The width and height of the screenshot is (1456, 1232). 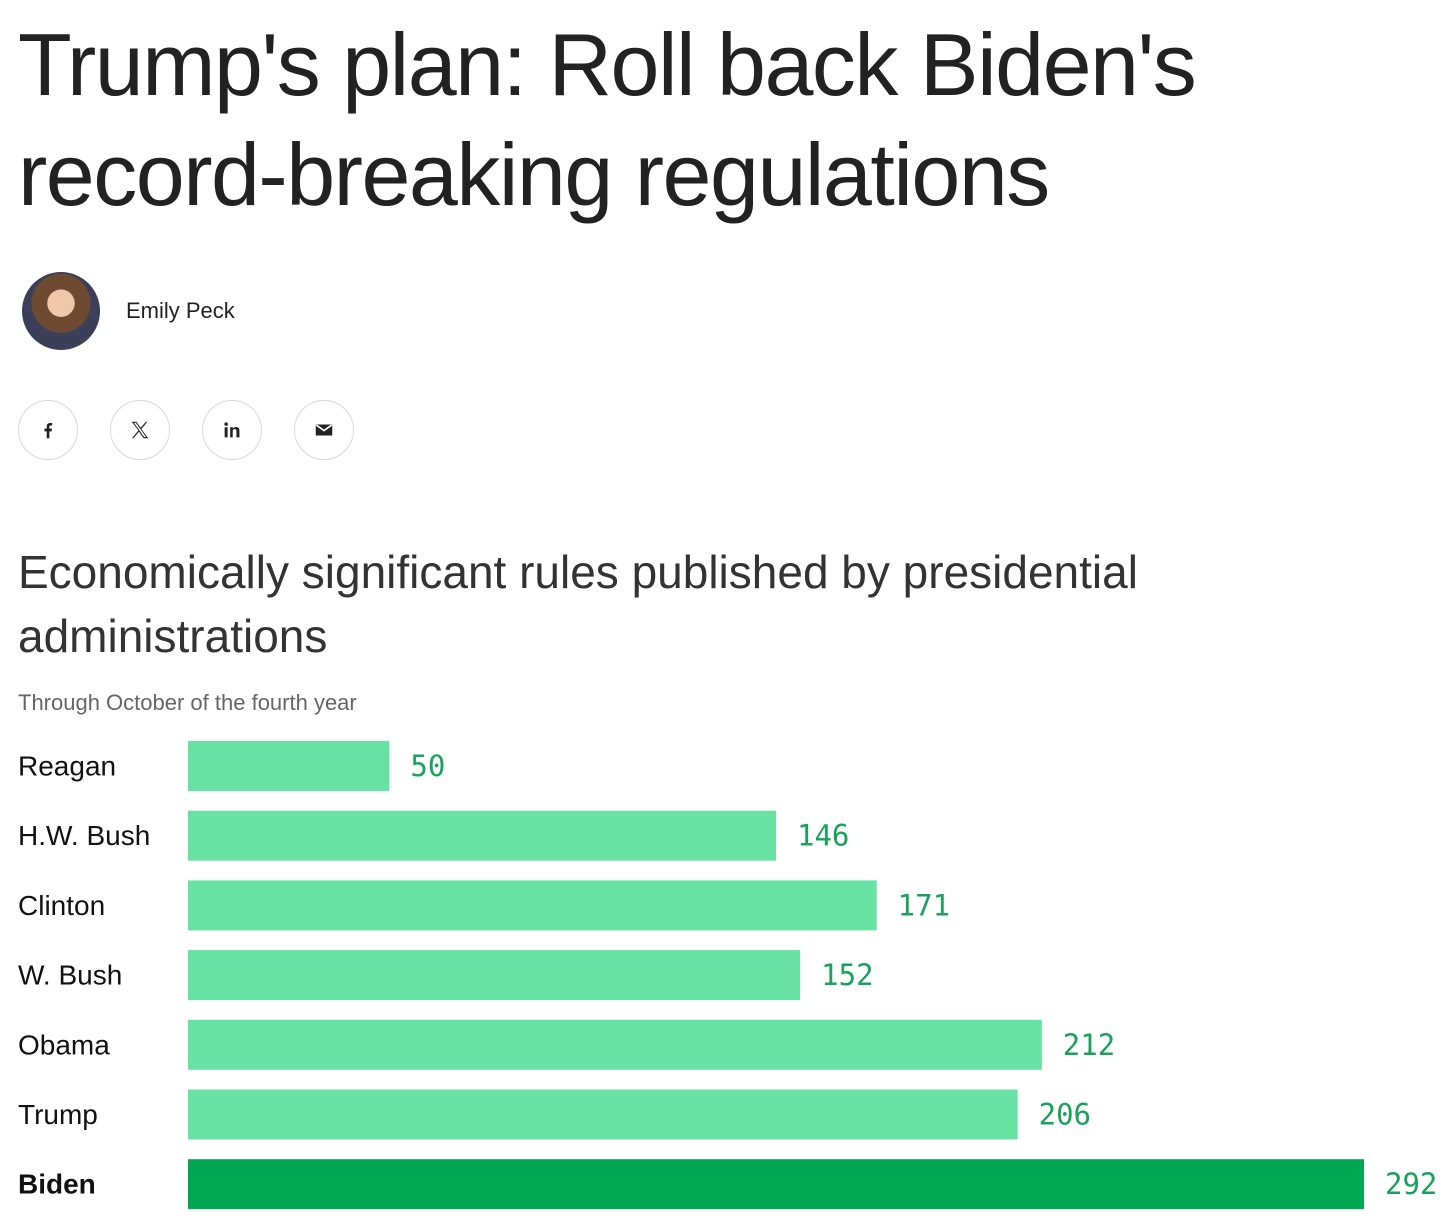 What do you see at coordinates (58, 1114) in the screenshot?
I see `category-label: Trump` at bounding box center [58, 1114].